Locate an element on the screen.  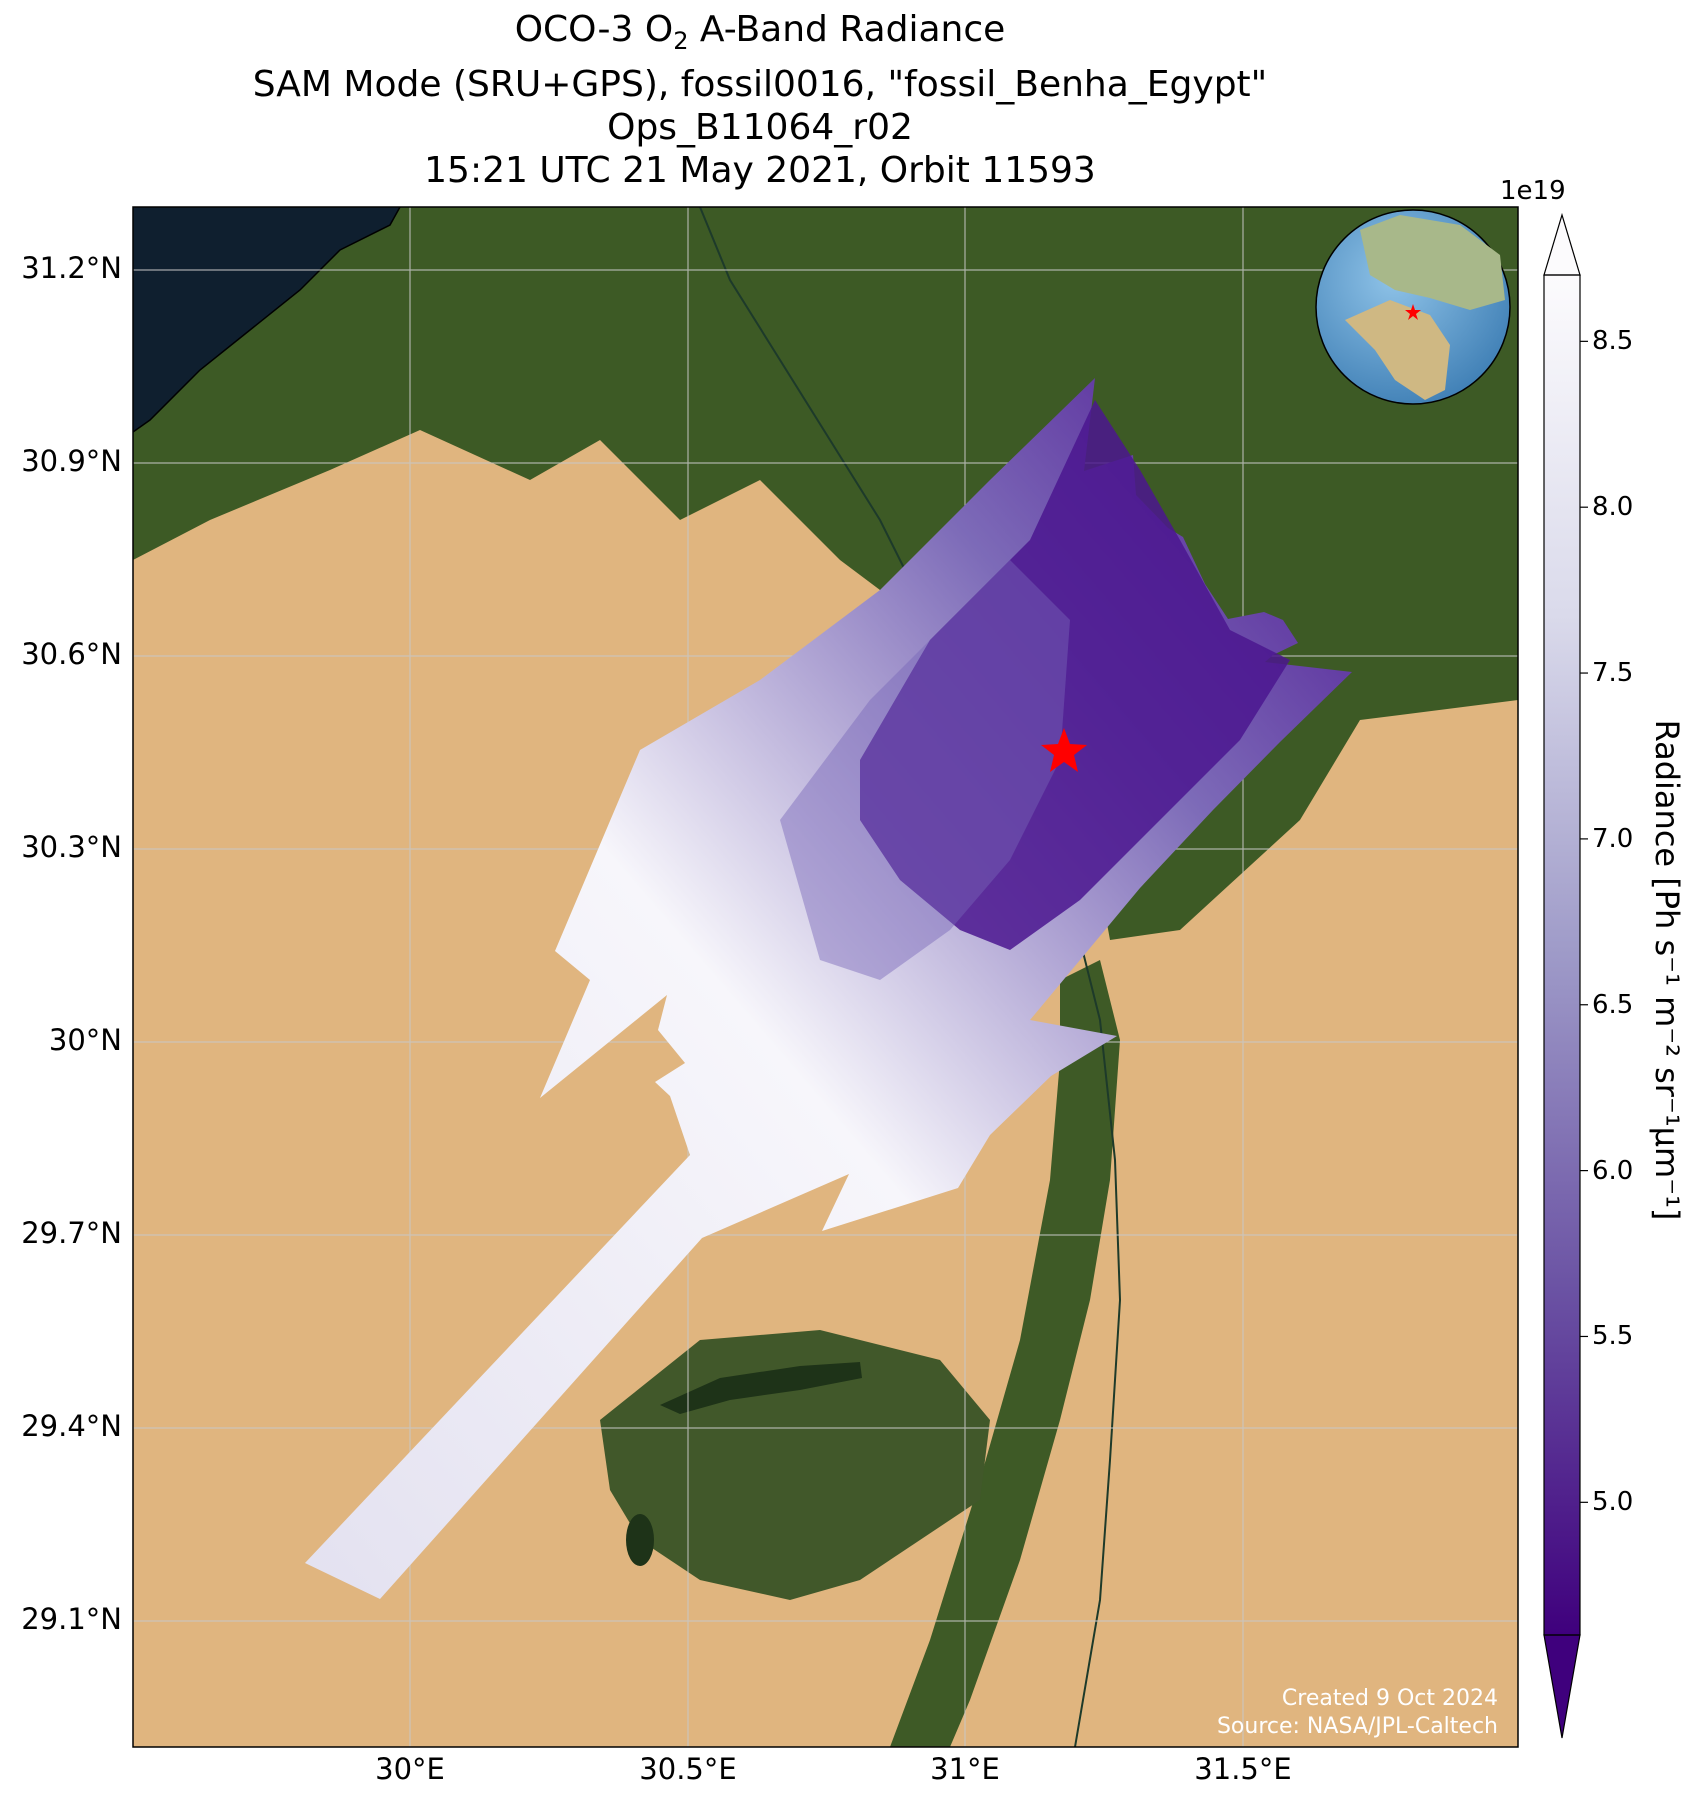
coastline is located at coordinates (267, 320).